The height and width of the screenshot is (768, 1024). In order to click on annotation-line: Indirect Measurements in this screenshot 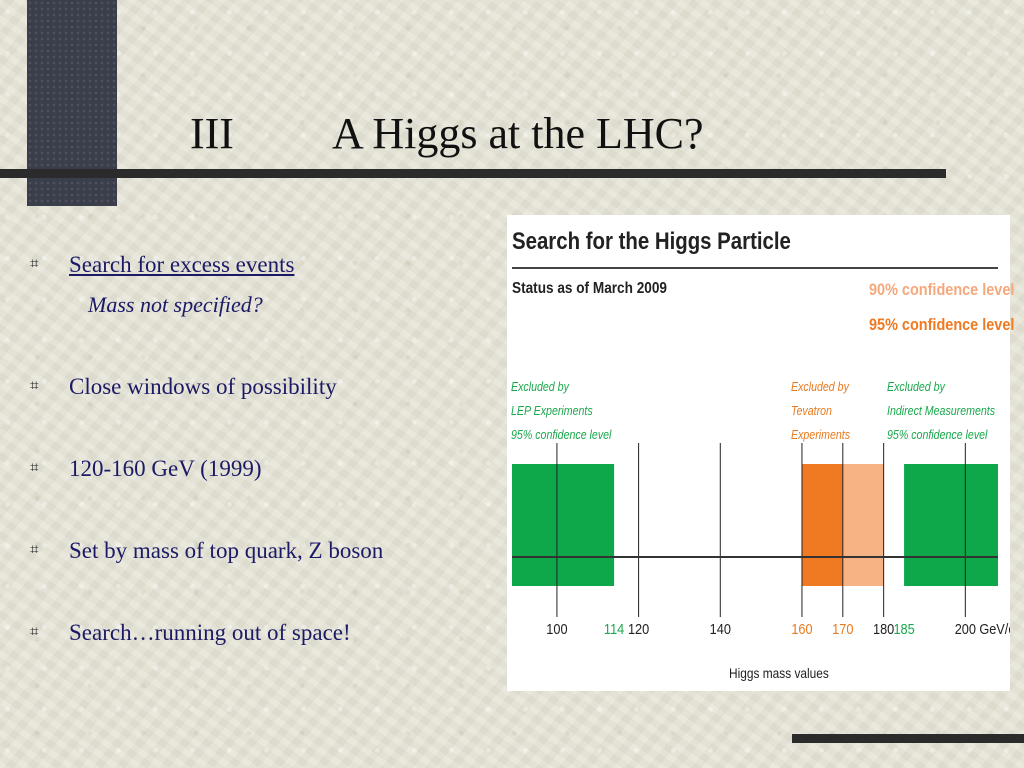, I will do `click(941, 411)`.